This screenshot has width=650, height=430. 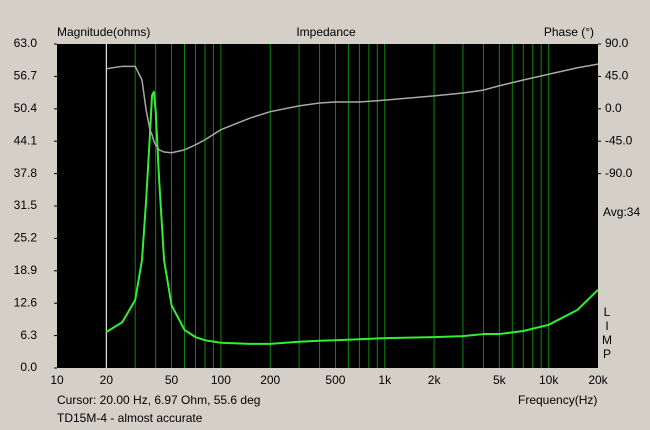 I want to click on x-tick-label: 200, so click(x=270, y=380).